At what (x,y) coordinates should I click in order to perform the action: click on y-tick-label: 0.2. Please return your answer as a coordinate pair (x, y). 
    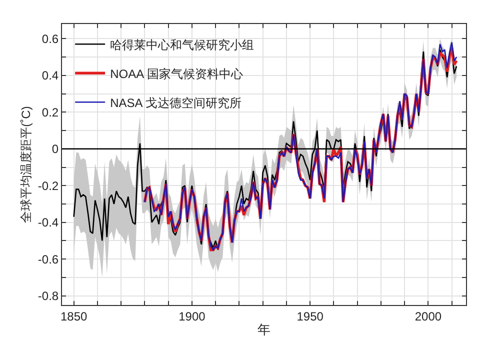
    Looking at the image, I should click on (50, 112).